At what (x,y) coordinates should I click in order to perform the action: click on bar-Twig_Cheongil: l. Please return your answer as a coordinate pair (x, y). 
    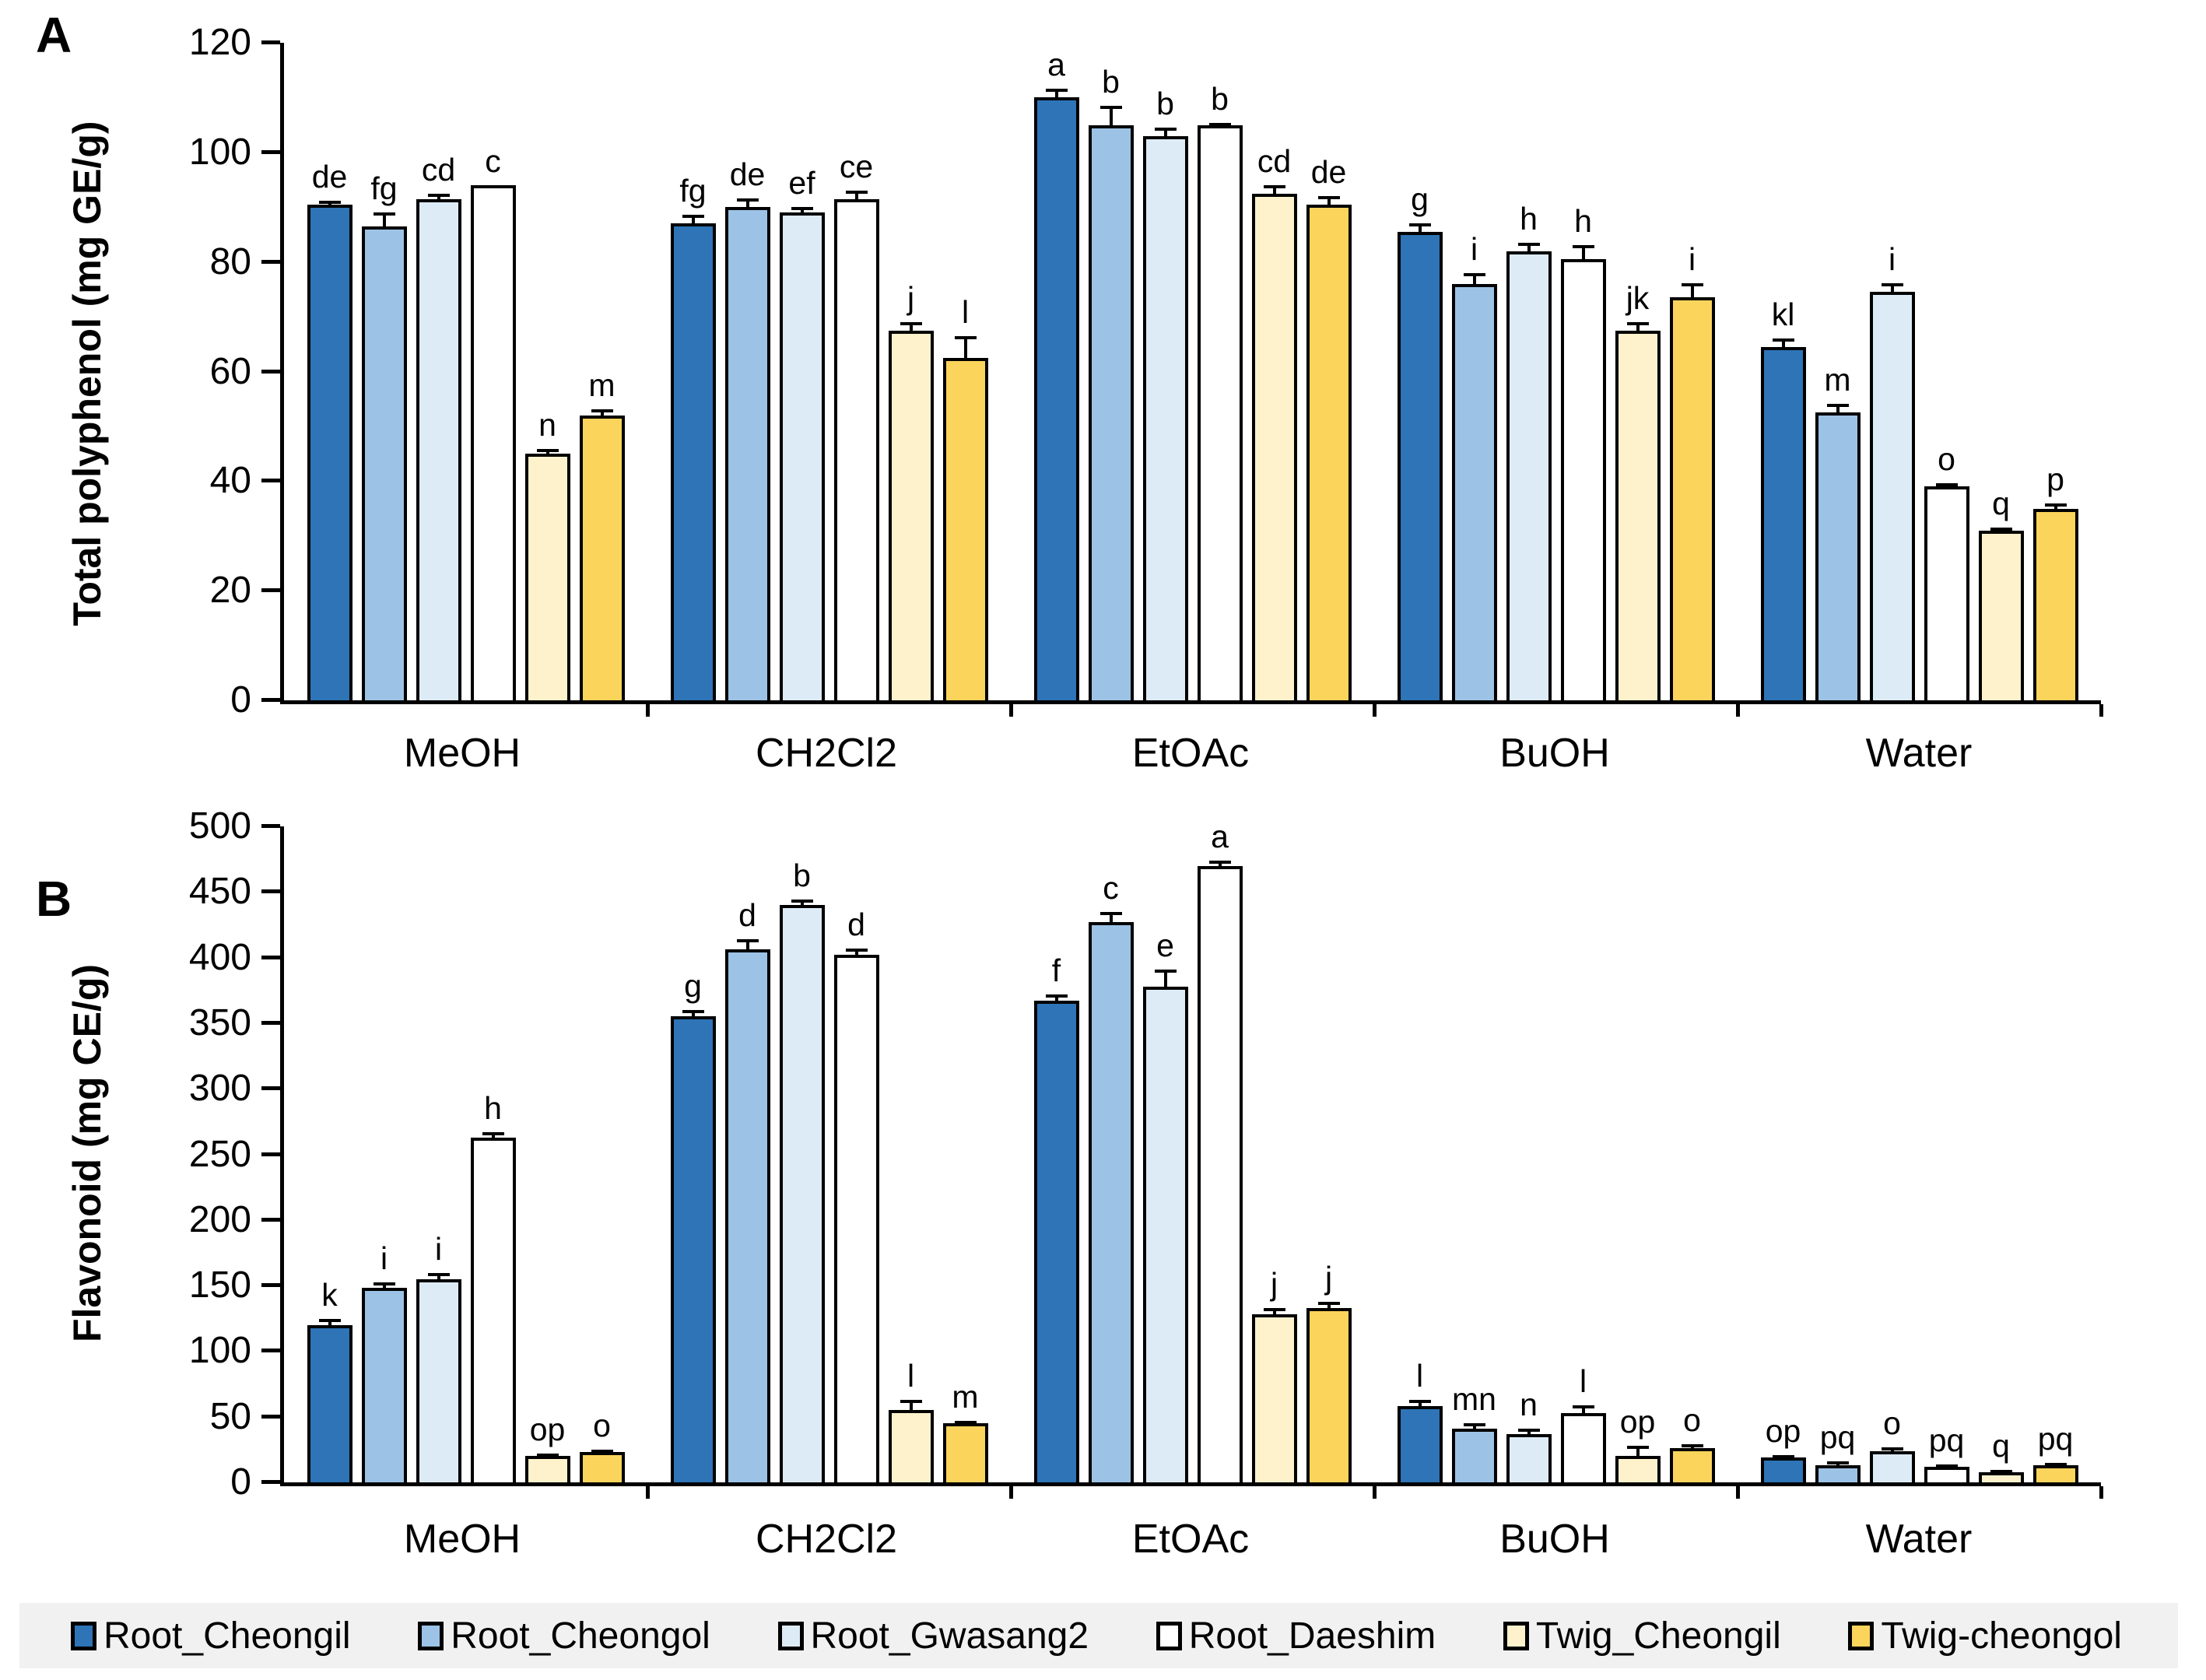
    Looking at the image, I should click on (911, 1421).